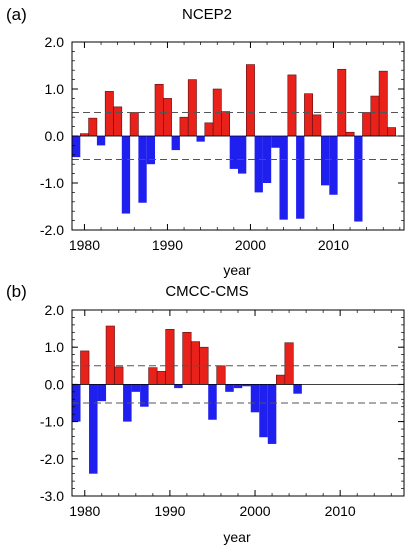  Describe the element at coordinates (52, 496) in the screenshot. I see `y-tick-label: -3.0` at that location.